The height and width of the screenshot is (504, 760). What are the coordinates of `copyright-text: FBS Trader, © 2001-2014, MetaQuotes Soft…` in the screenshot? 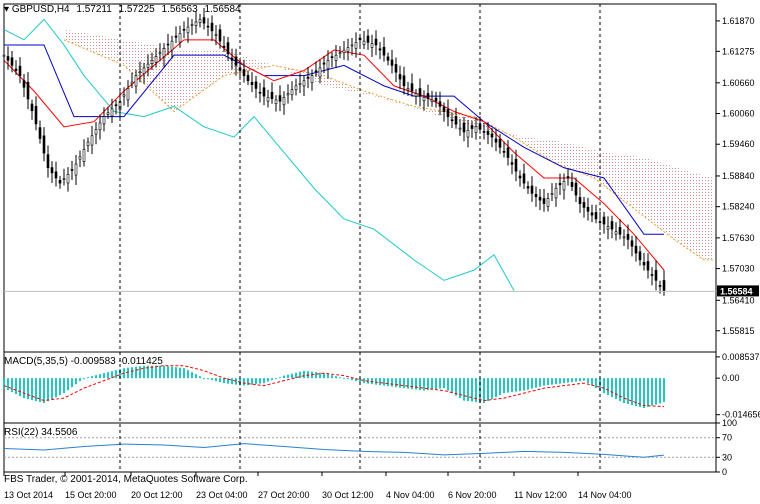 It's located at (126, 479).